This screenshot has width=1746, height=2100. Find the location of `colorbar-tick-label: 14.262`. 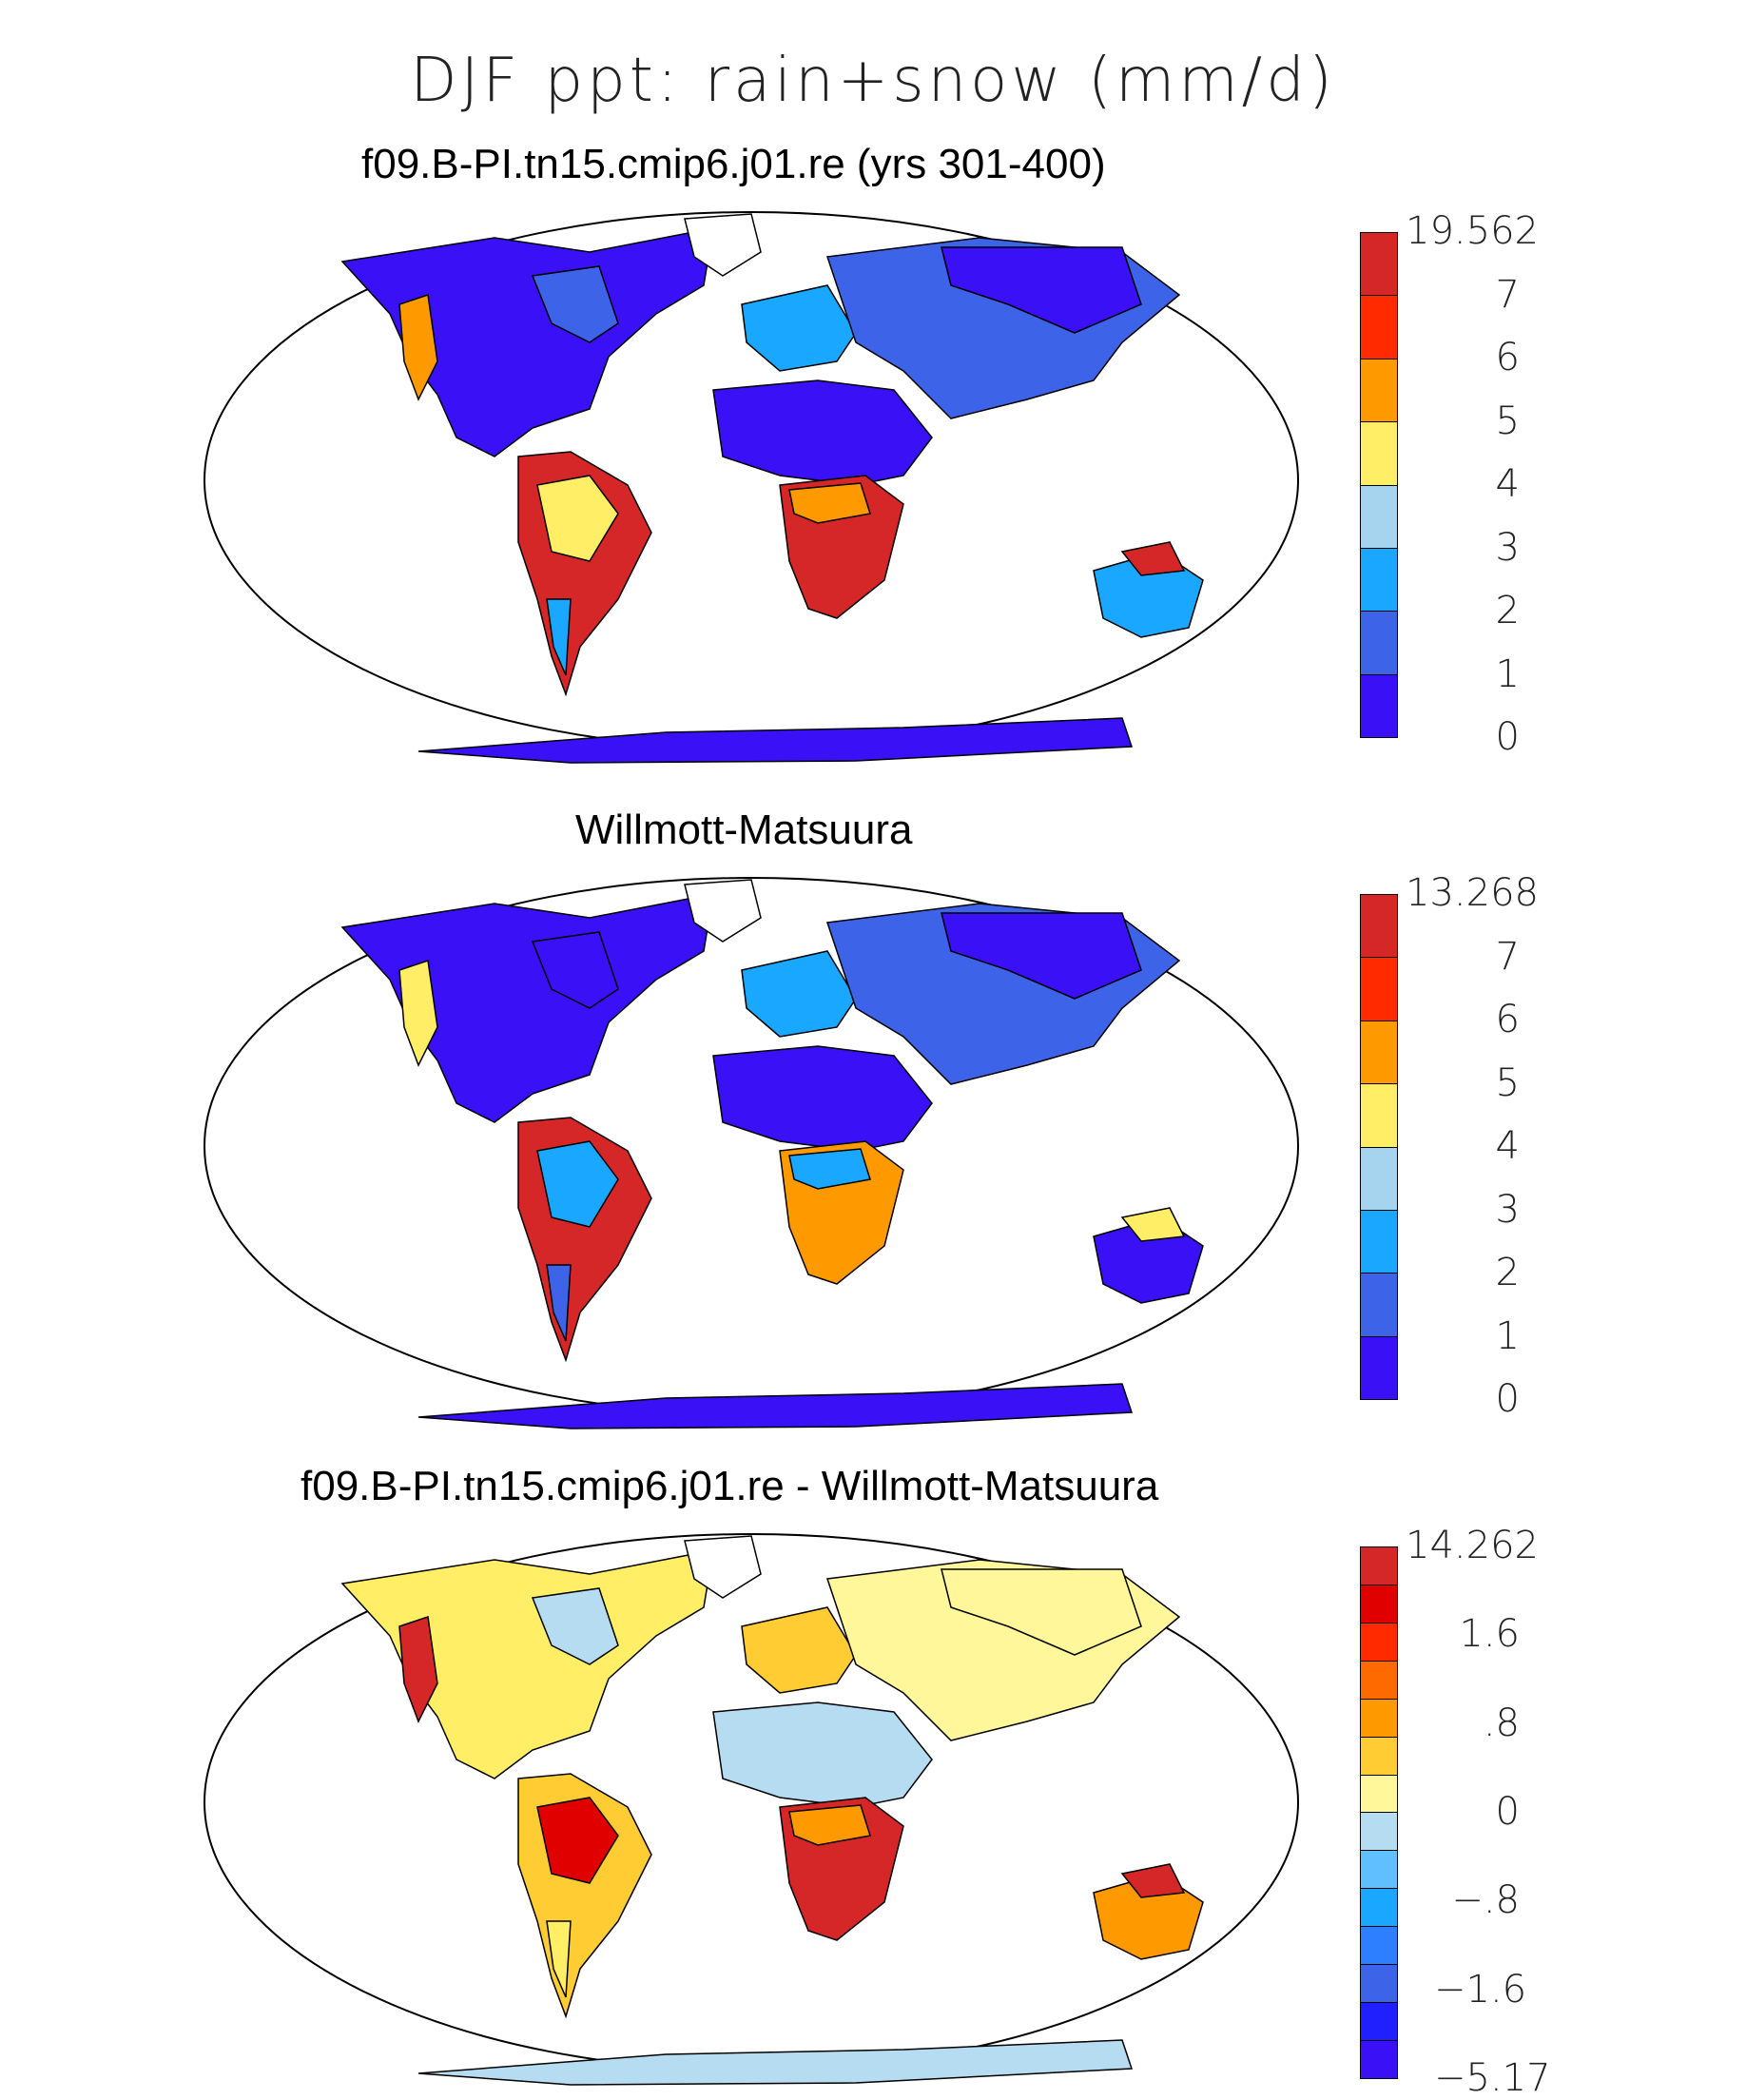

colorbar-tick-label: 14.262 is located at coordinates (1472, 1545).